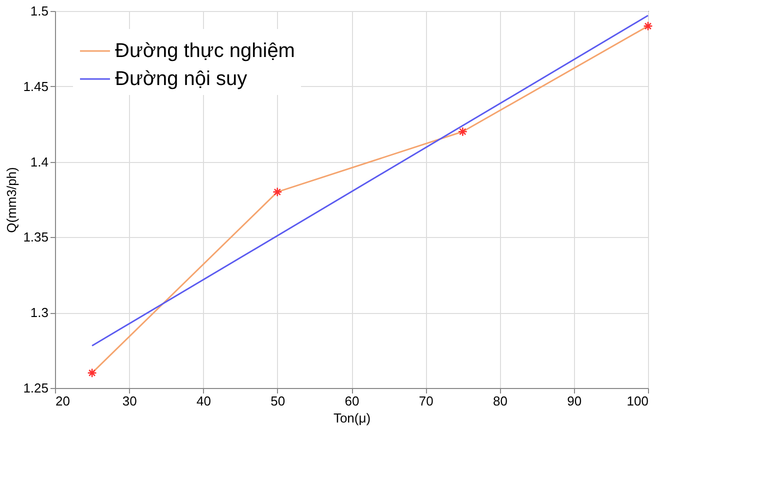 This screenshot has height=484, width=777. What do you see at coordinates (39, 11) in the screenshot?
I see `y-tick-label: 1.5` at bounding box center [39, 11].